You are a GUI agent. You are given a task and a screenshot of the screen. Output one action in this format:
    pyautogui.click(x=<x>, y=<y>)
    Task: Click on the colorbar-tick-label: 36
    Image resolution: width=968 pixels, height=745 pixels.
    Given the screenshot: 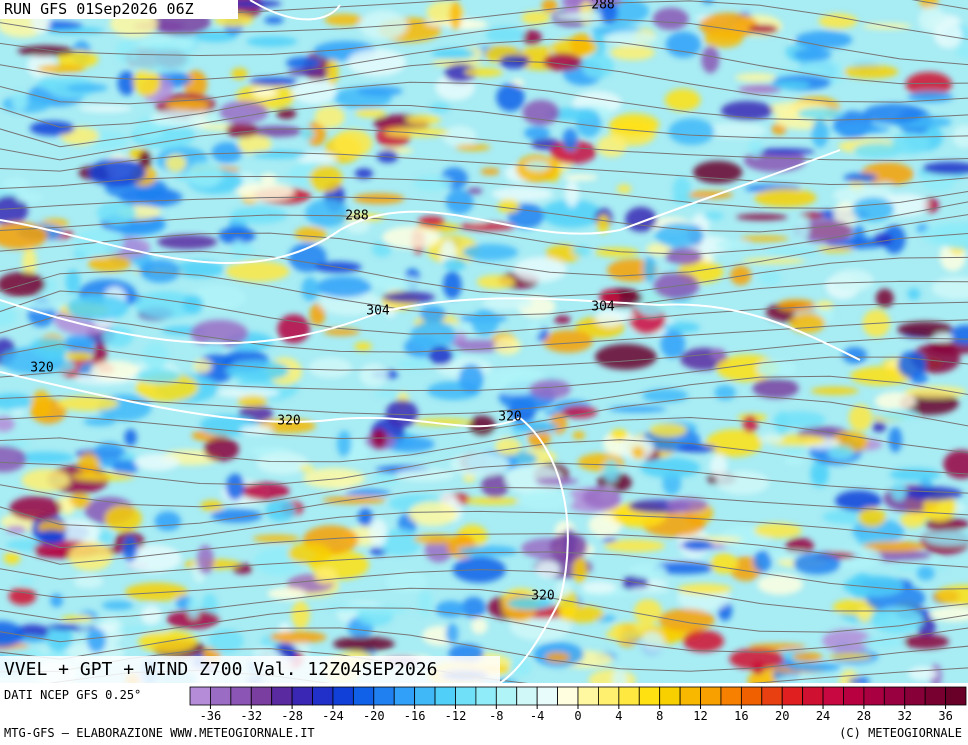 What is the action you would take?
    pyautogui.click(x=945, y=716)
    